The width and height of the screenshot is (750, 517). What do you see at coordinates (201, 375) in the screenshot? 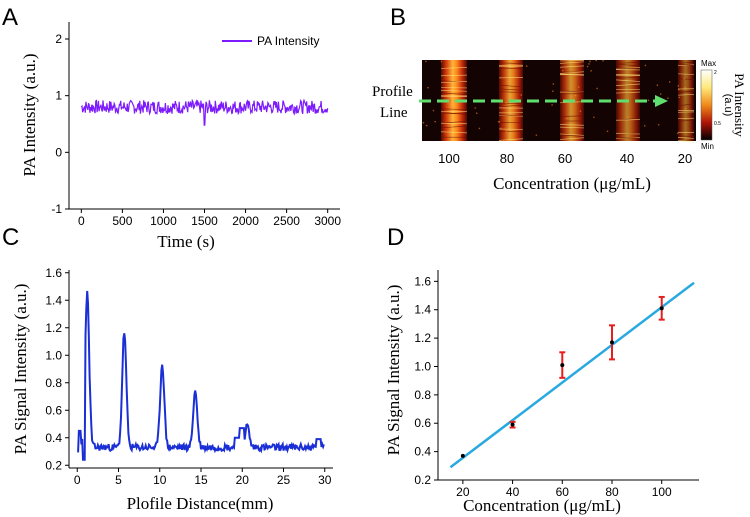
I see `panel-c-series-line` at bounding box center [201, 375].